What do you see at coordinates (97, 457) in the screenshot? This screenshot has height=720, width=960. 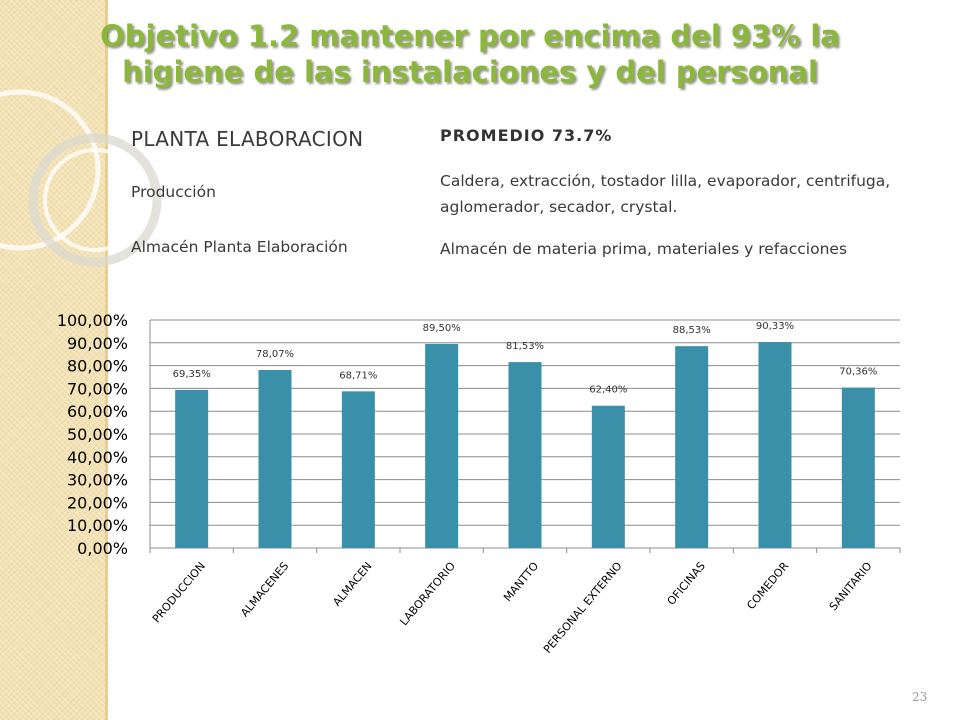 I see `y-tick-label: 40,00%` at bounding box center [97, 457].